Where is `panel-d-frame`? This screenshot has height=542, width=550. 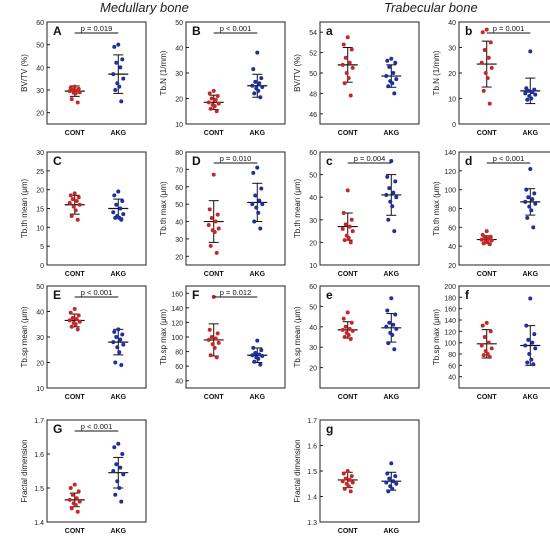 panel-d-frame is located at coordinates (504, 208).